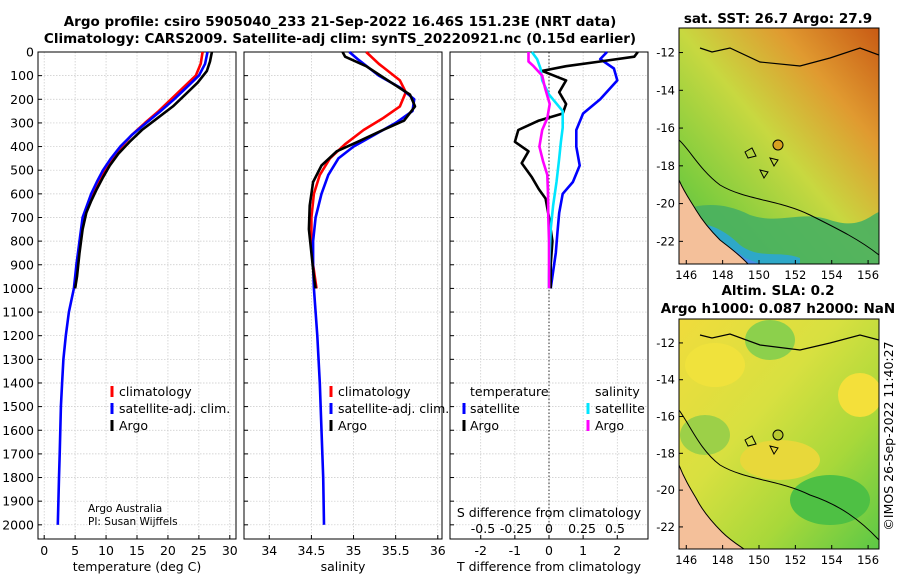 This screenshot has height=580, width=900. I want to click on temperature-series-argo, so click(143, 170).